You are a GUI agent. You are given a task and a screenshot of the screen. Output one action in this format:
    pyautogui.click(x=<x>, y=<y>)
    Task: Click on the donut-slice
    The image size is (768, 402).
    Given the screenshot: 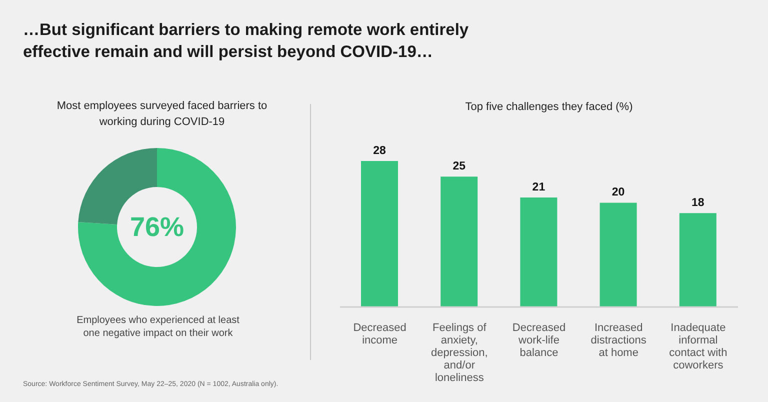 What is the action you would take?
    pyautogui.click(x=157, y=227)
    